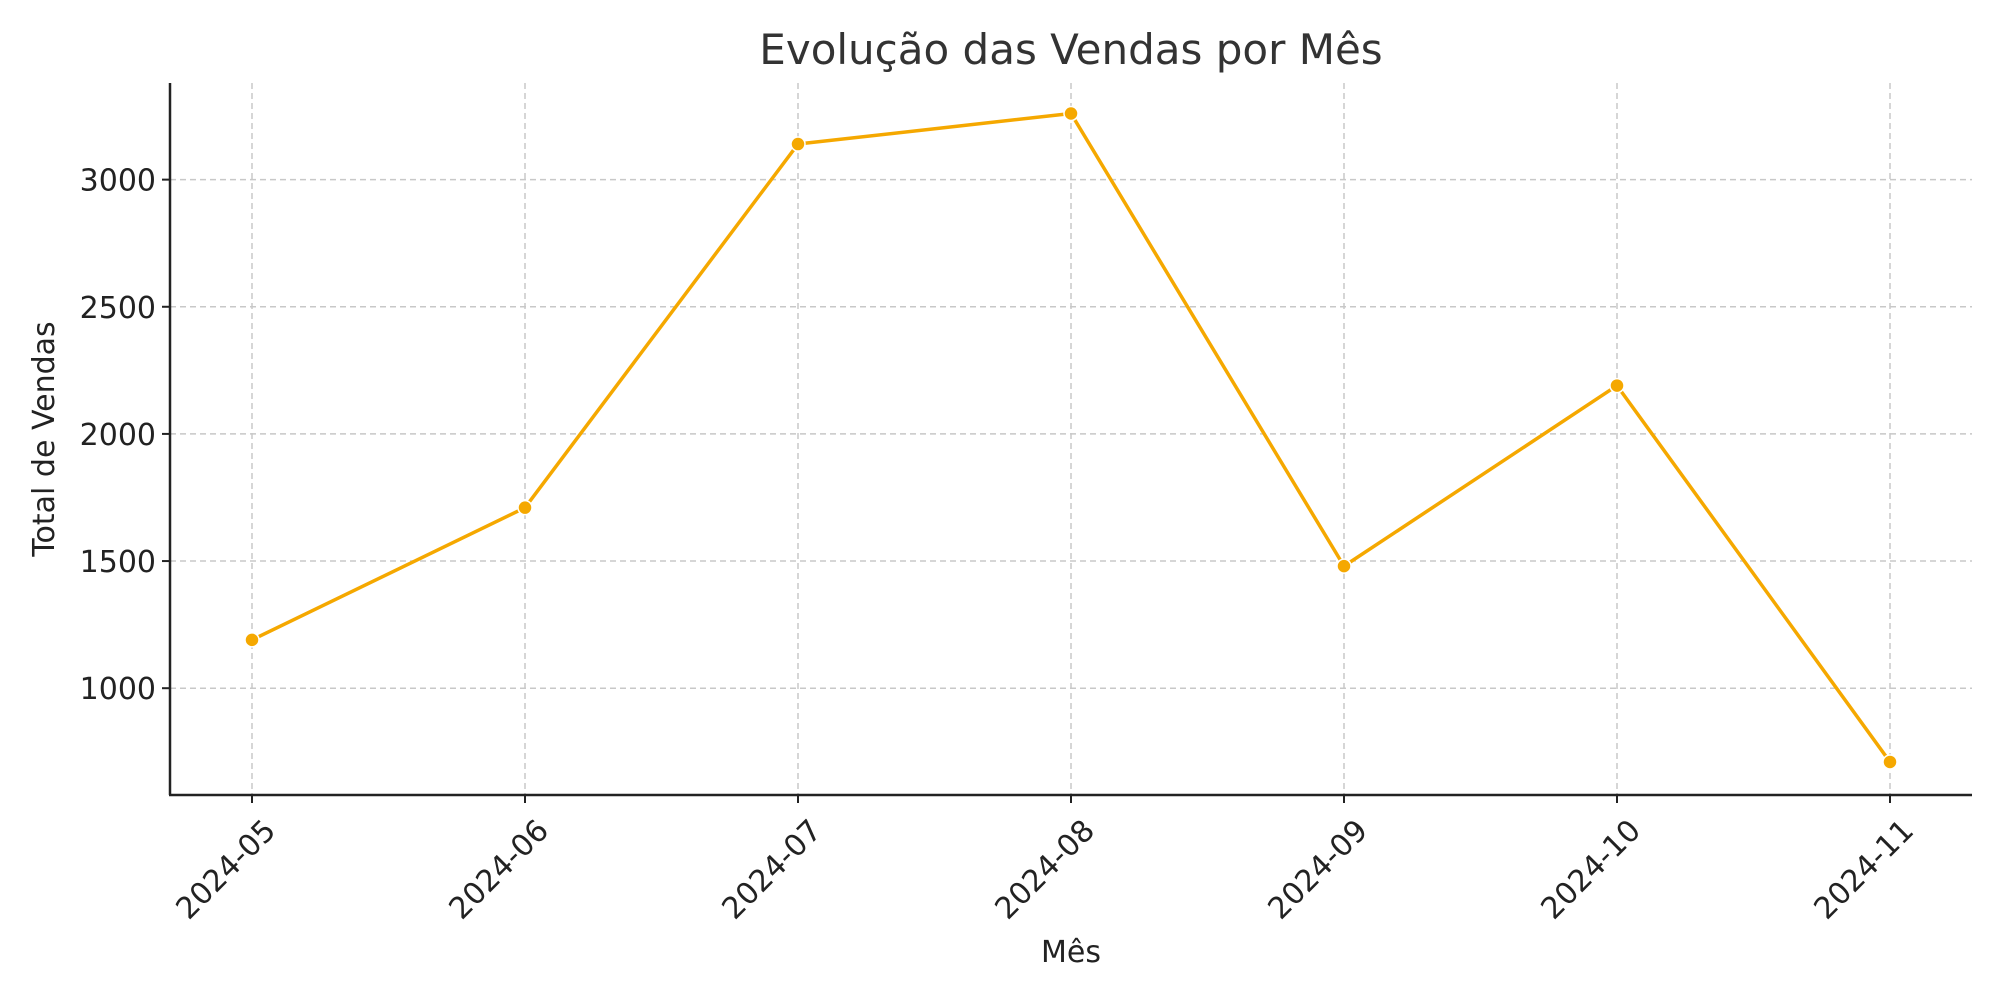 The height and width of the screenshot is (1000, 2000). What do you see at coordinates (118, 308) in the screenshot?
I see `y-tick-label: 2500` at bounding box center [118, 308].